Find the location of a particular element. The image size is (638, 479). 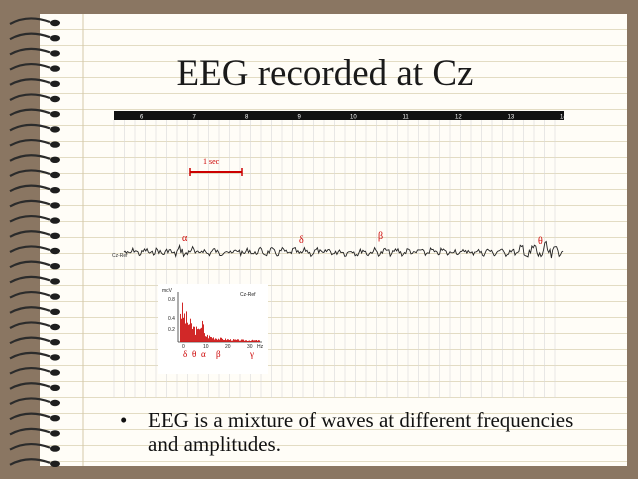

band-label-beta: β is located at coordinates (218, 354).